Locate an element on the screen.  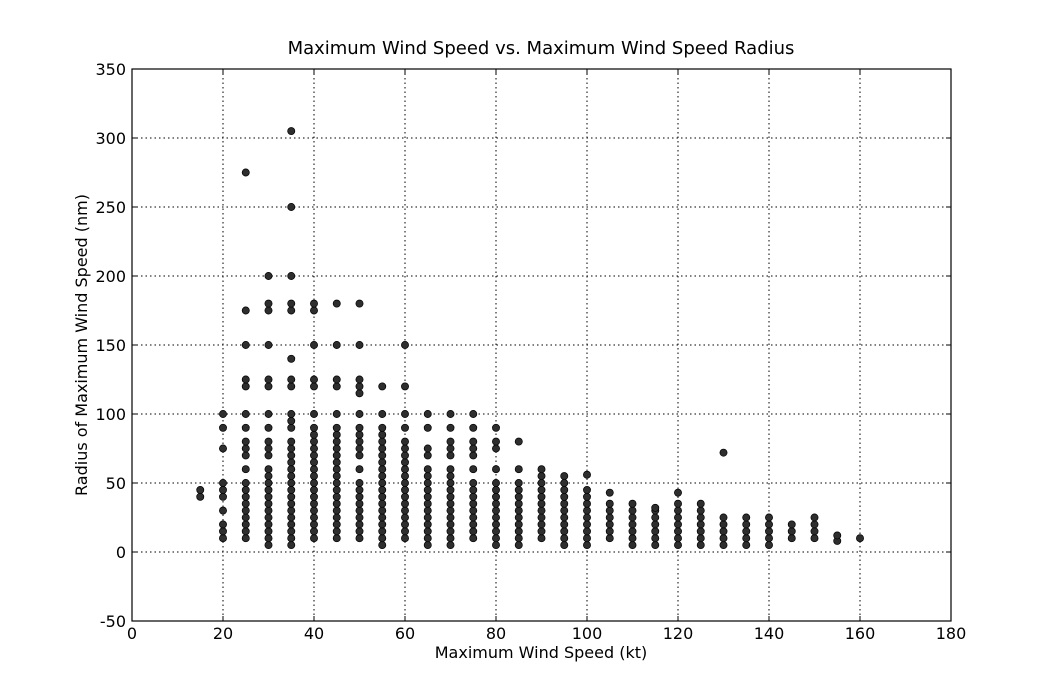
y-tick-label: 250 is located at coordinates (110, 207).